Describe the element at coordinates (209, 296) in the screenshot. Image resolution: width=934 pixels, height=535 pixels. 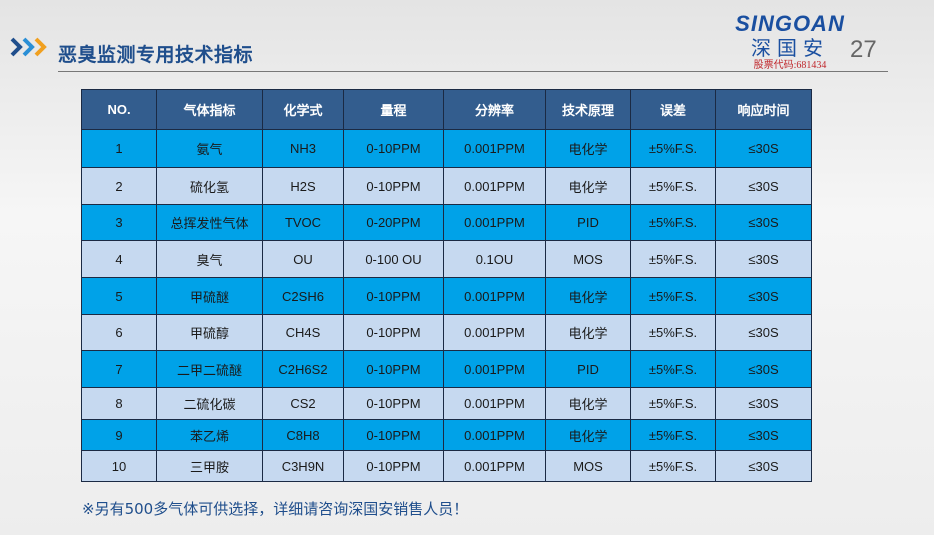
I see `table-cell: 甲硫醚` at that location.